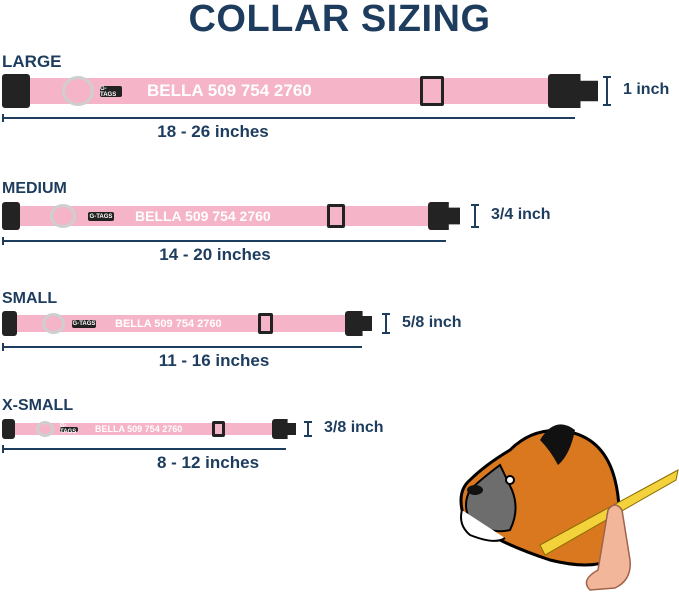 The image size is (679, 595). I want to click on width-label: 3/4 inch, so click(521, 214).